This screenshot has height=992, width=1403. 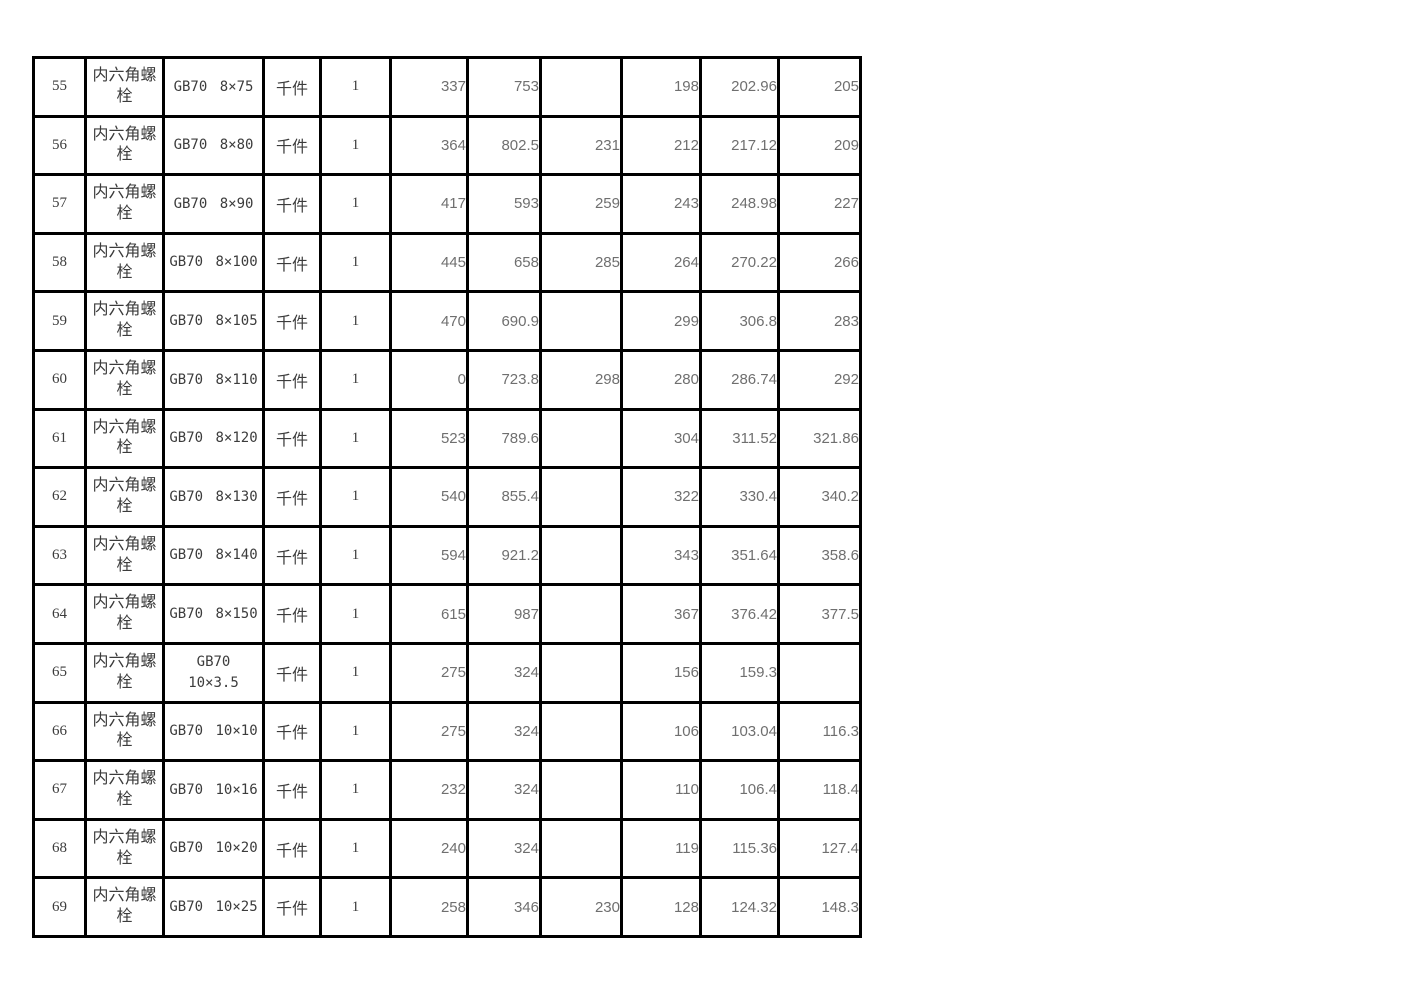 What do you see at coordinates (739, 379) in the screenshot?
I see `cell-value: 286.74` at bounding box center [739, 379].